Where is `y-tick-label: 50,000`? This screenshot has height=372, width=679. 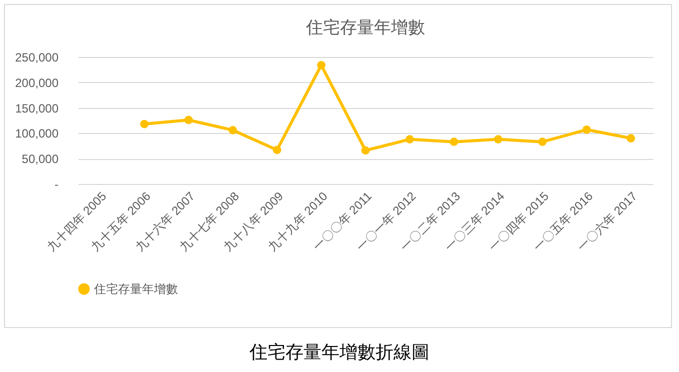
y-tick-label: 50,000 is located at coordinates (40, 159).